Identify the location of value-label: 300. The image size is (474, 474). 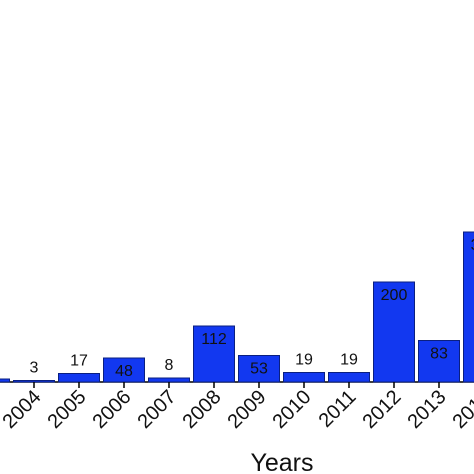
(472, 245).